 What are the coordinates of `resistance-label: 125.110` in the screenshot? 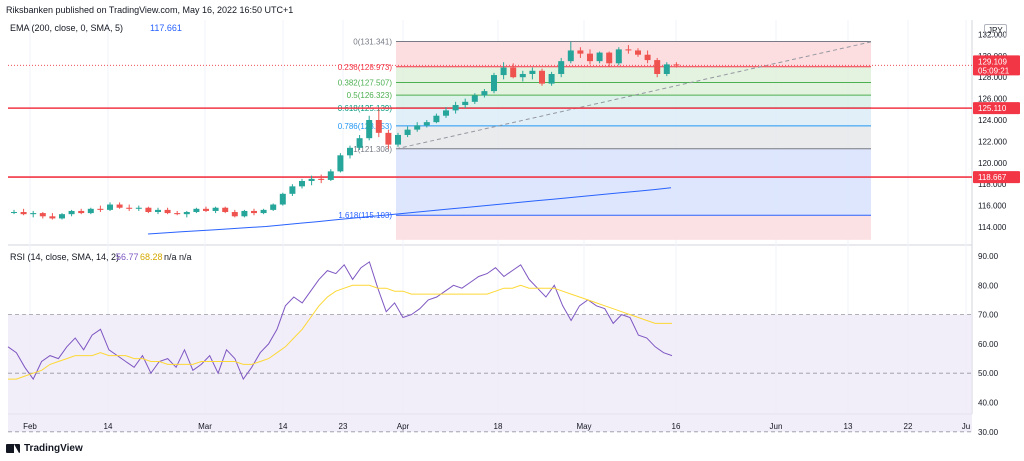 It's located at (992, 108).